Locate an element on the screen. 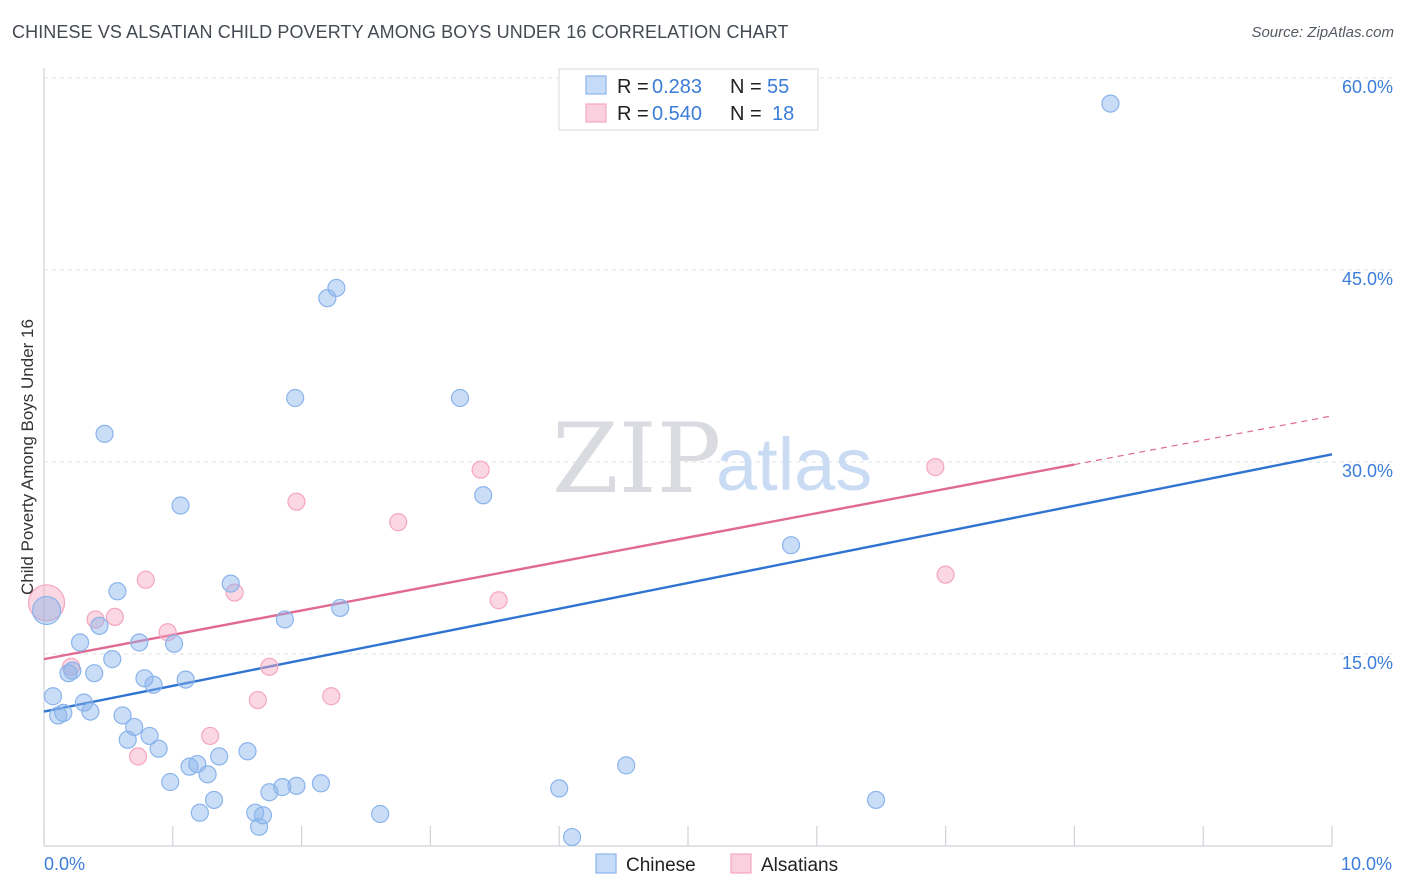 This screenshot has height=892, width=1406. bottom-legend-label-chinese: Chinese is located at coordinates (661, 865).